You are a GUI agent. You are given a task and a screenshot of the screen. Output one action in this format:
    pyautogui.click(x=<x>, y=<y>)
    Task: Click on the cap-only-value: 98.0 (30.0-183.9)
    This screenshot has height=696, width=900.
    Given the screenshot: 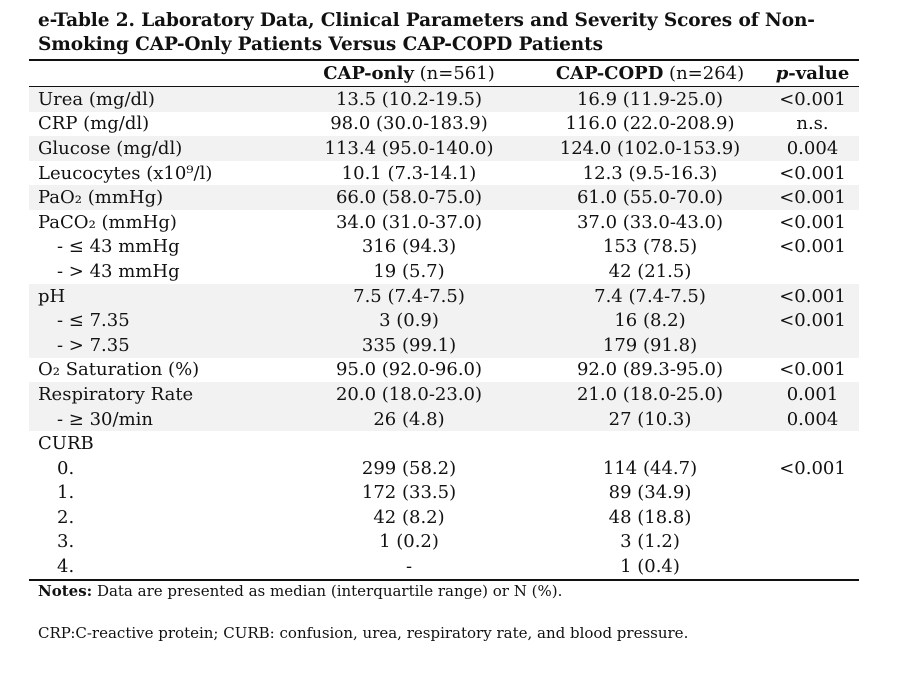 What is the action you would take?
    pyautogui.click(x=409, y=124)
    